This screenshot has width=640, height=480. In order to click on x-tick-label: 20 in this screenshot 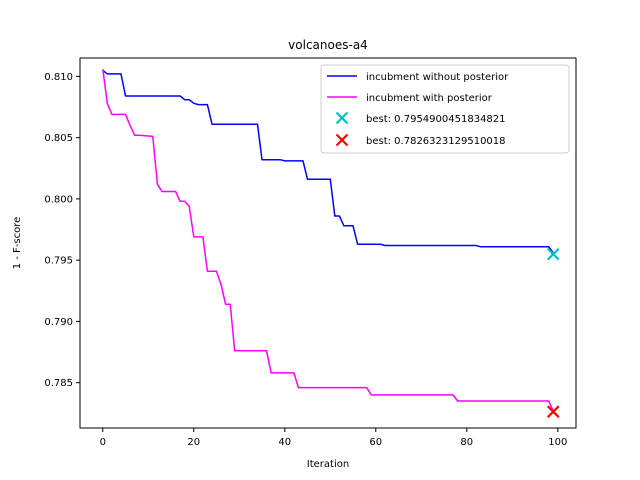, I will do `click(193, 442)`.